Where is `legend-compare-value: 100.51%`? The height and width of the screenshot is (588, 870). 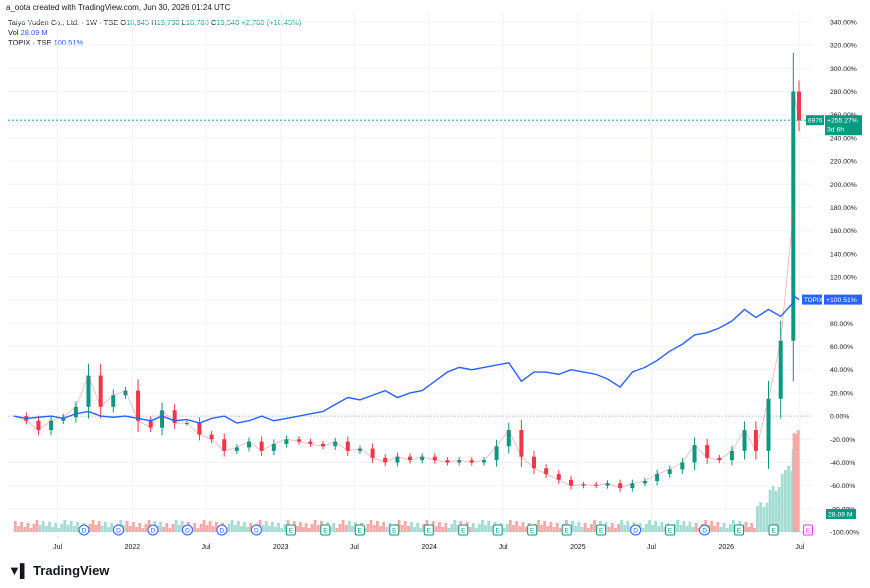 legend-compare-value: 100.51% is located at coordinates (68, 42).